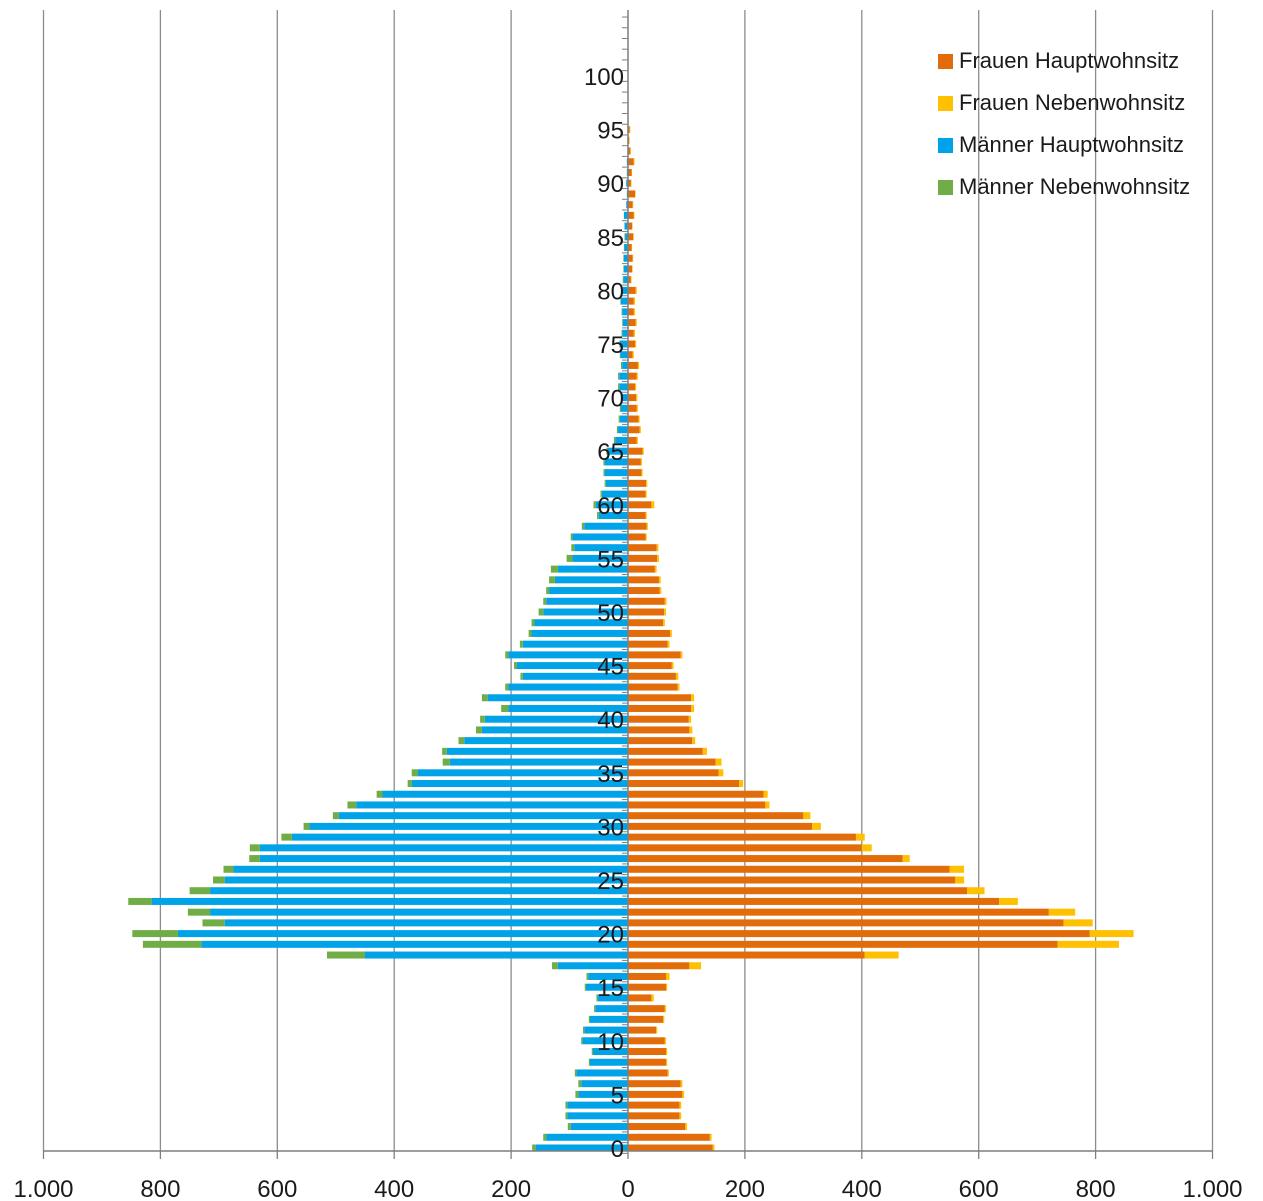 The image size is (1263, 1201). Describe the element at coordinates (610, 131) in the screenshot. I see `age-label-95: 95` at that location.